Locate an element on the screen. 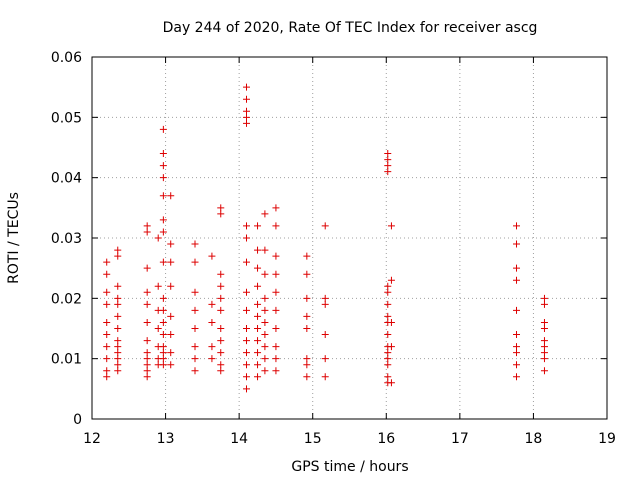  y-tick-label: 0.06 is located at coordinates (66, 58).